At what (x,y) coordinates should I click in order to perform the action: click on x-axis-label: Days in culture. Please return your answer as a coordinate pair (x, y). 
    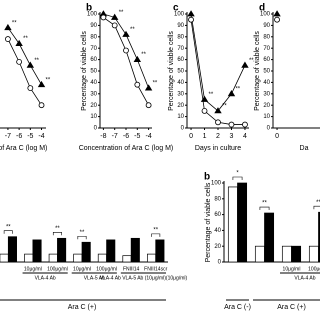
    Looking at the image, I should click on (218, 148).